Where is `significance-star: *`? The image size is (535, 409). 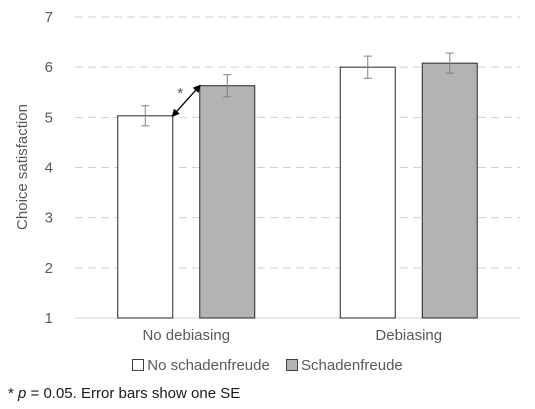 significance-star: * is located at coordinates (180, 93).